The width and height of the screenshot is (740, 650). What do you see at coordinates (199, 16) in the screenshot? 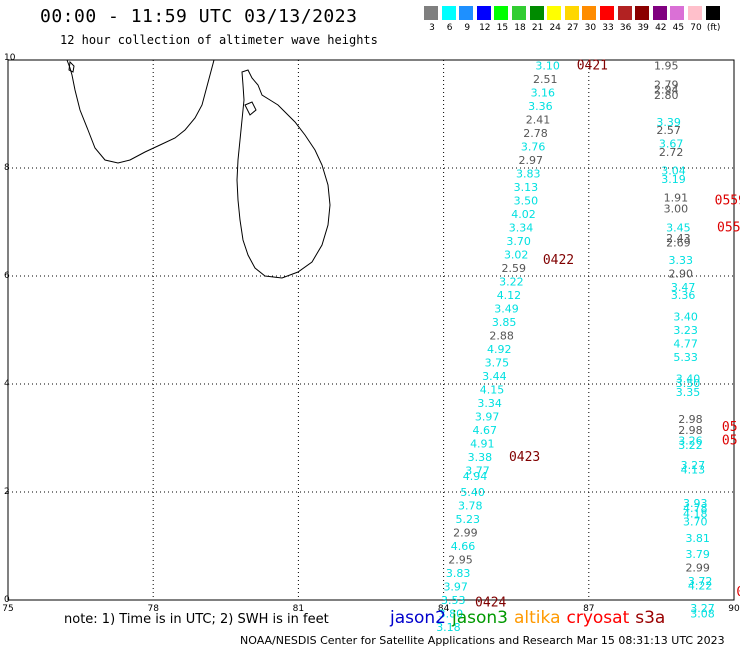
I see `page-title: 00:00 - 11:59 UTC 03/13/2023` at bounding box center [199, 16].